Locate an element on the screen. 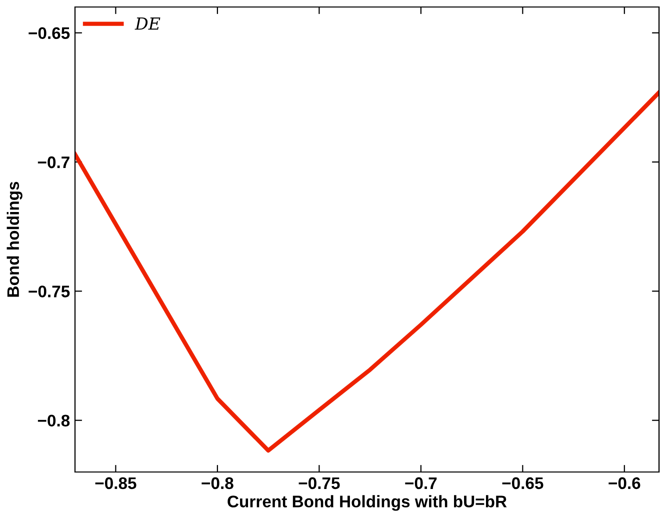 The width and height of the screenshot is (660, 513). x-tick-label: −0.75 is located at coordinates (319, 483).